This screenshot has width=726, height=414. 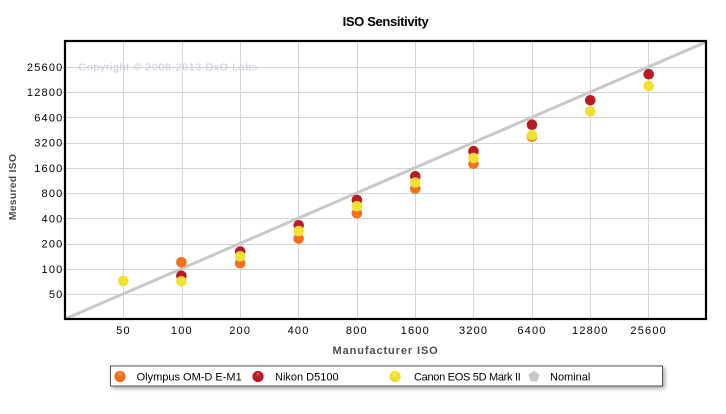 I want to click on svg-text: Canon EOS 5D Mark II, so click(x=467, y=377).